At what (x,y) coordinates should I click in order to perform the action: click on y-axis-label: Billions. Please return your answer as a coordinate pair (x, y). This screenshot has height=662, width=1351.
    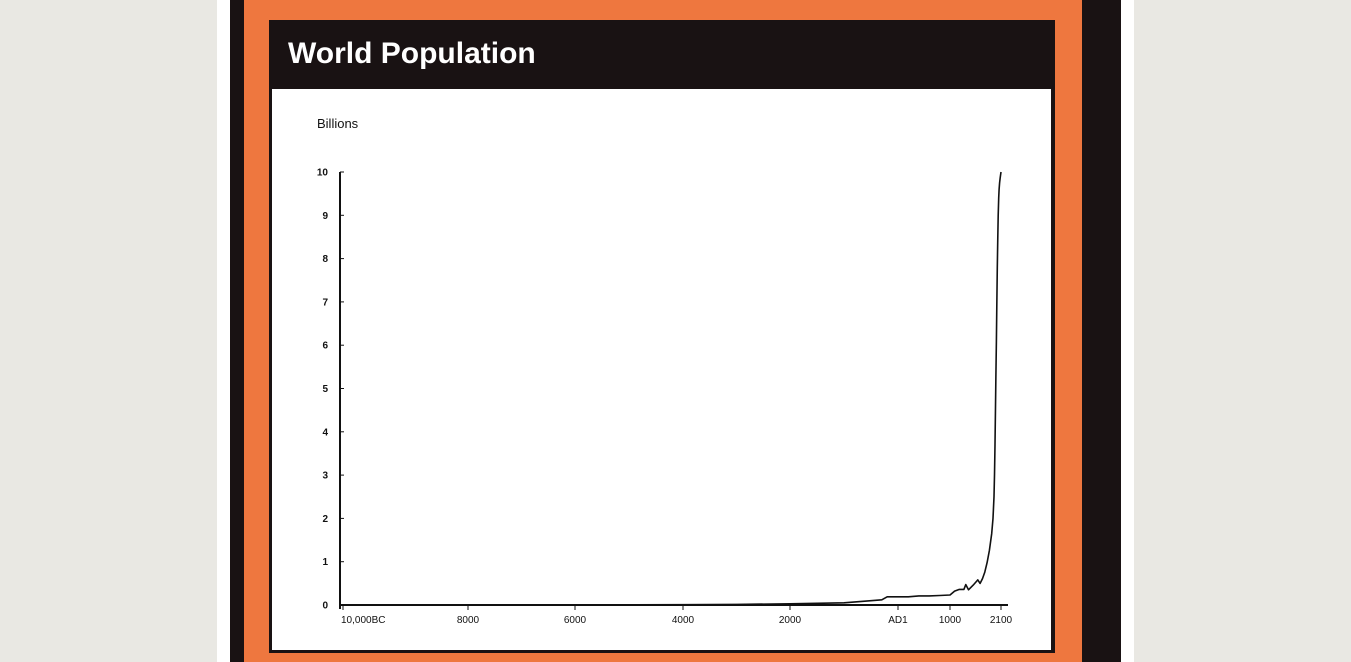
    Looking at the image, I should click on (338, 123).